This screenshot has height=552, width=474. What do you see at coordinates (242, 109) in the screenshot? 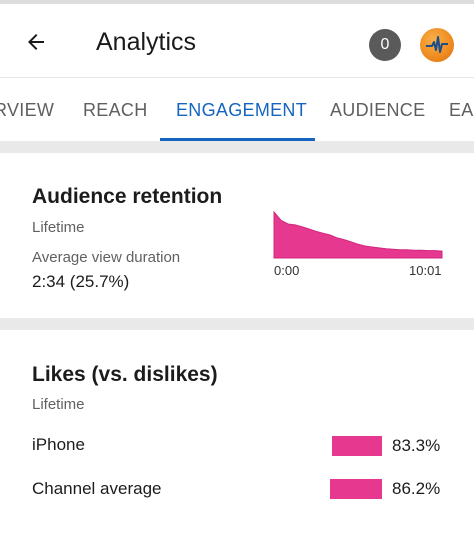
I see `tab-engagement: ENGAGEMENT` at bounding box center [242, 109].